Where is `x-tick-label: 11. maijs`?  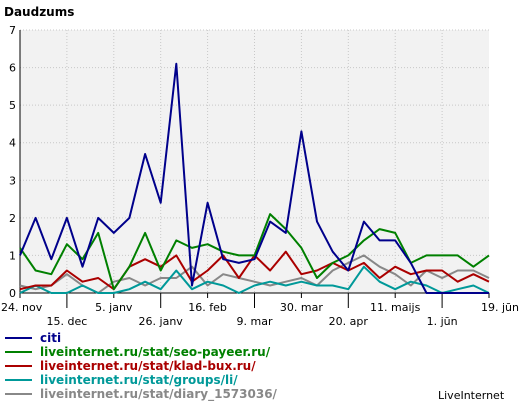 x-tick-label: 11. maijs is located at coordinates (395, 307).